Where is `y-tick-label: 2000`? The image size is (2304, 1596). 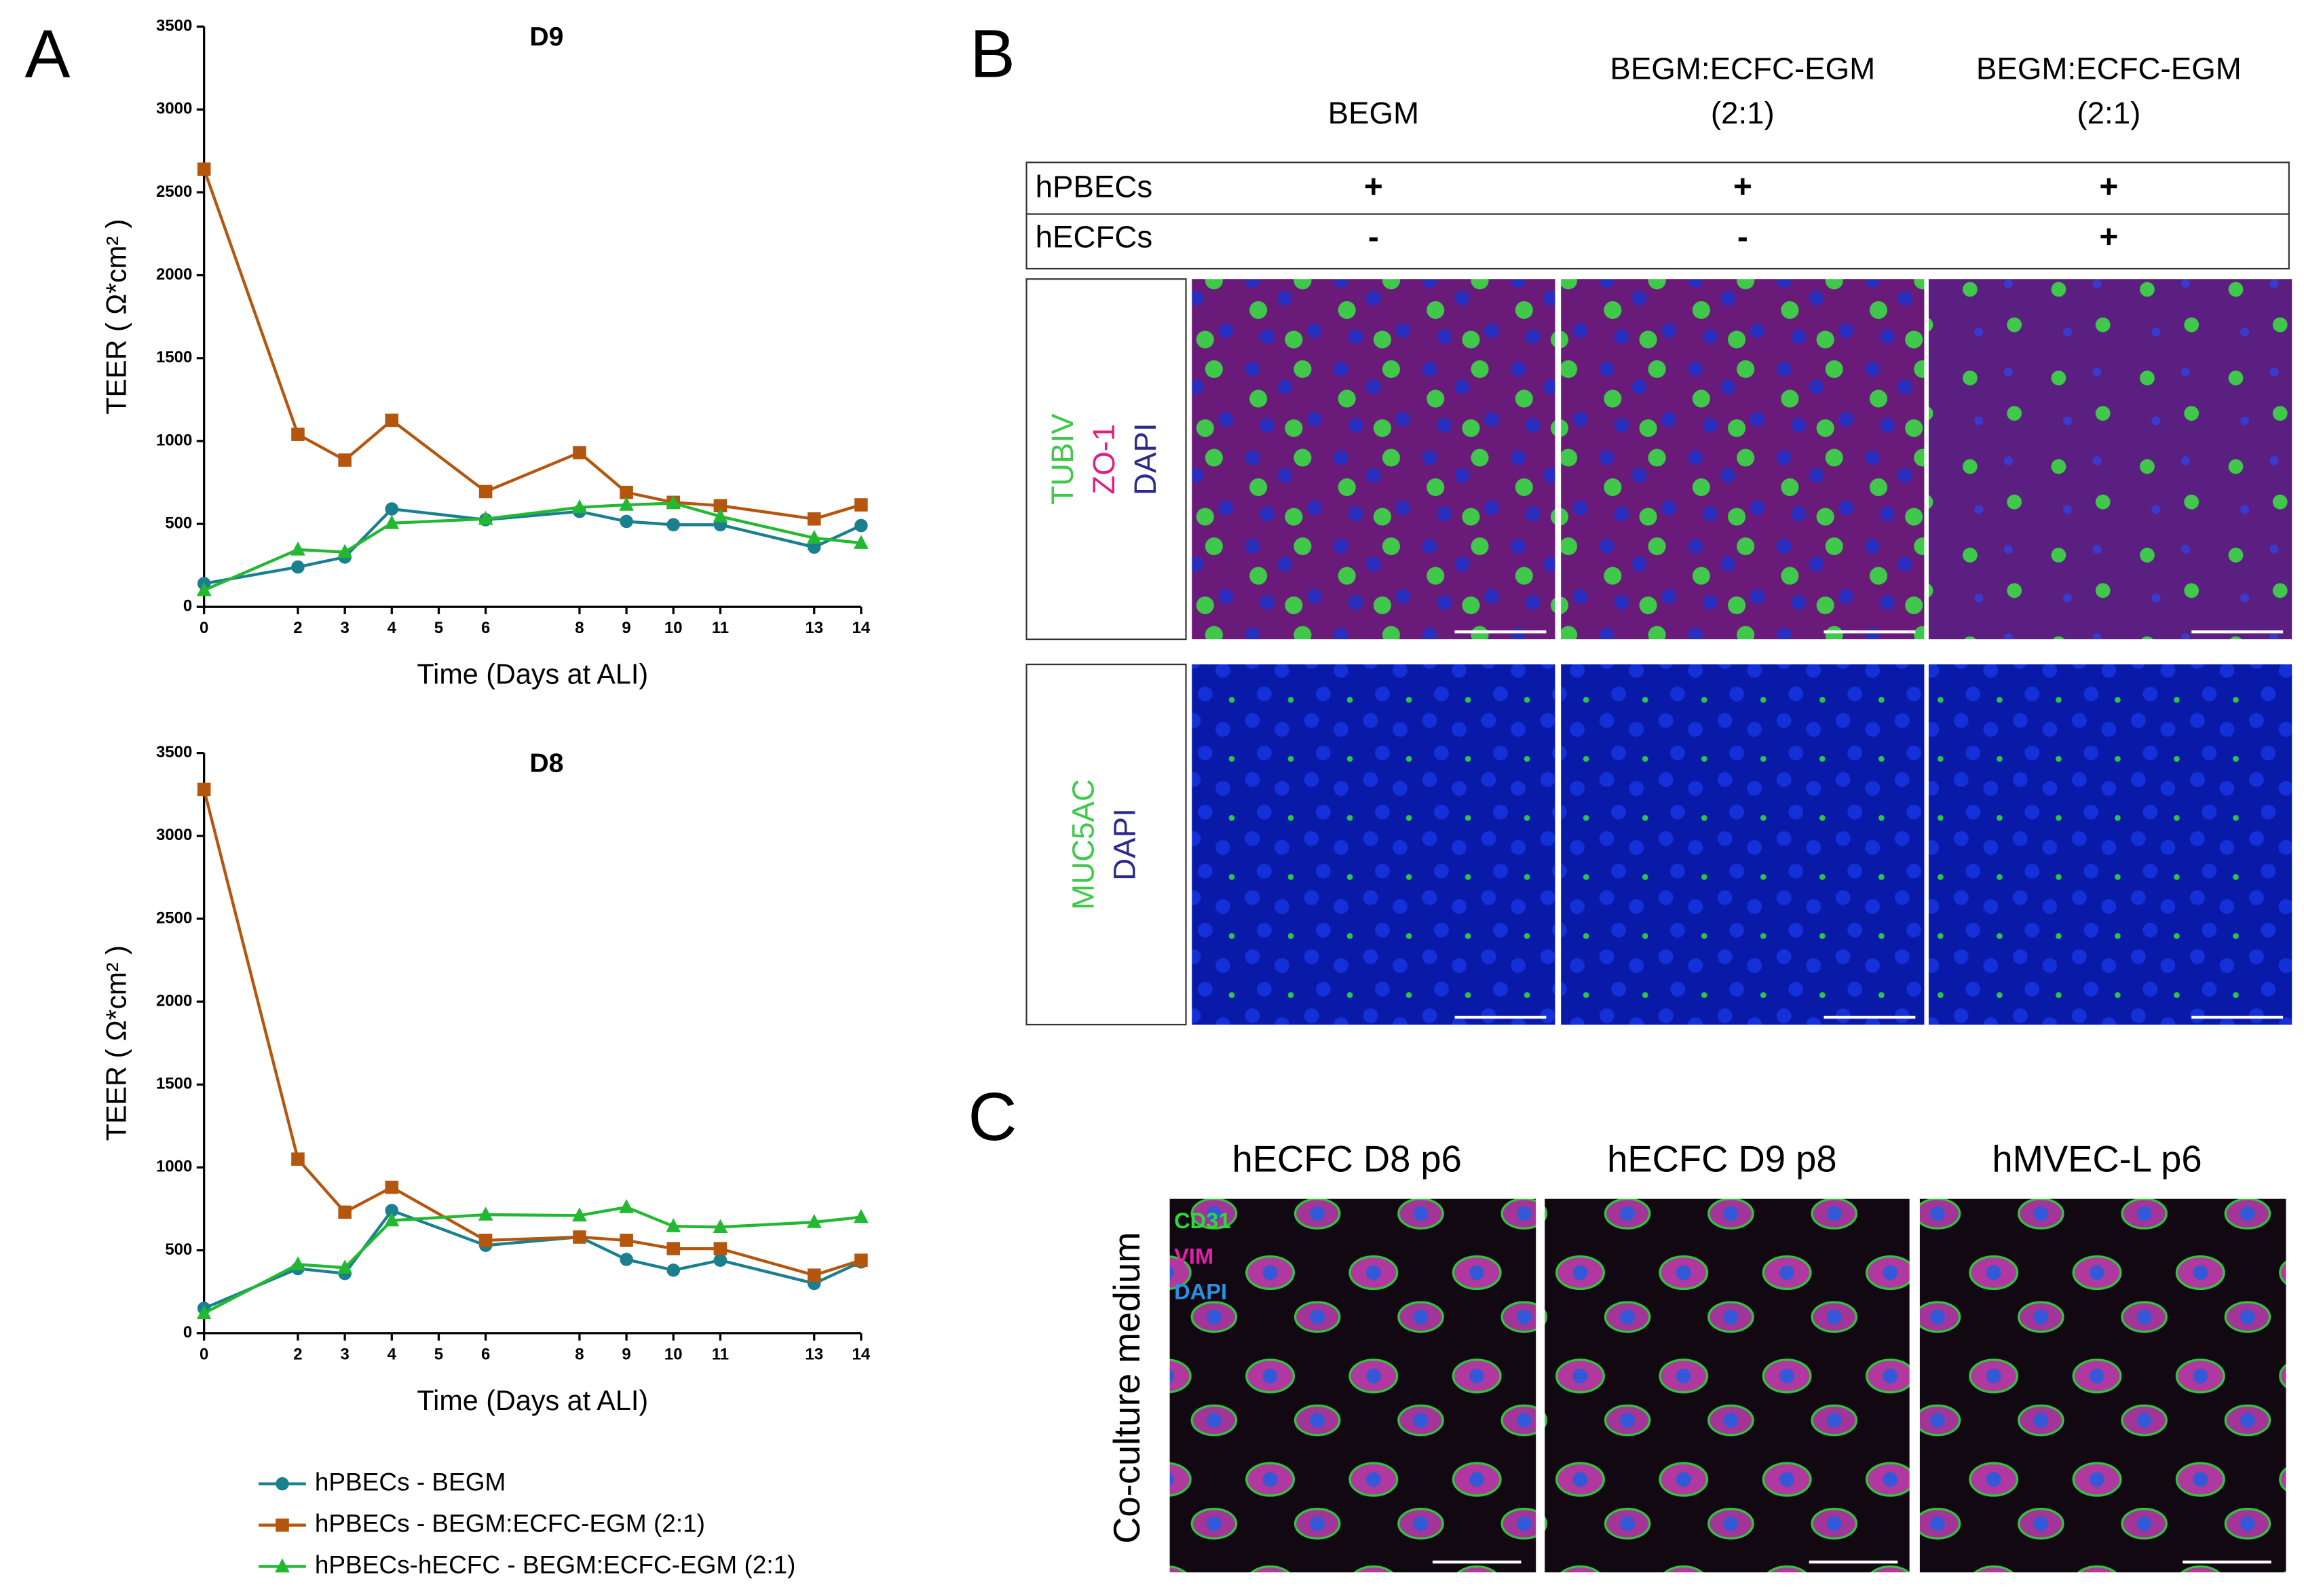
y-tick-label: 2000 is located at coordinates (174, 274).